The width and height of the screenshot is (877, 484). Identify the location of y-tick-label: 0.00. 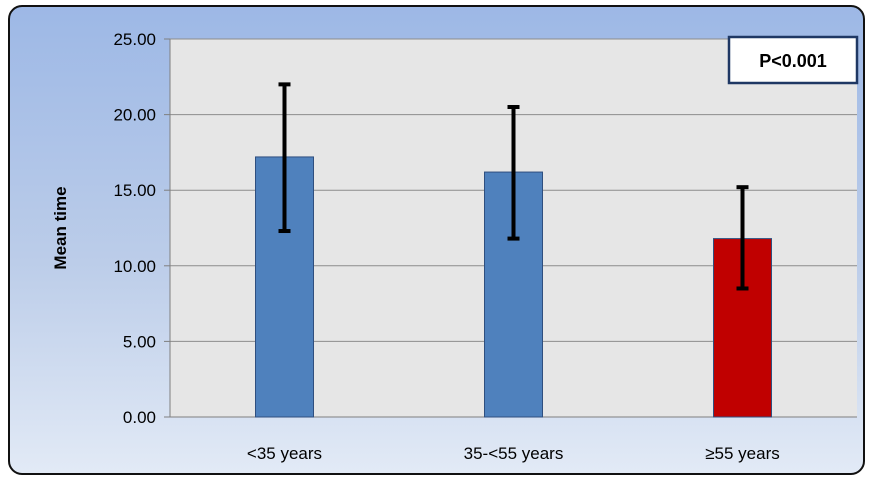
(139, 417).